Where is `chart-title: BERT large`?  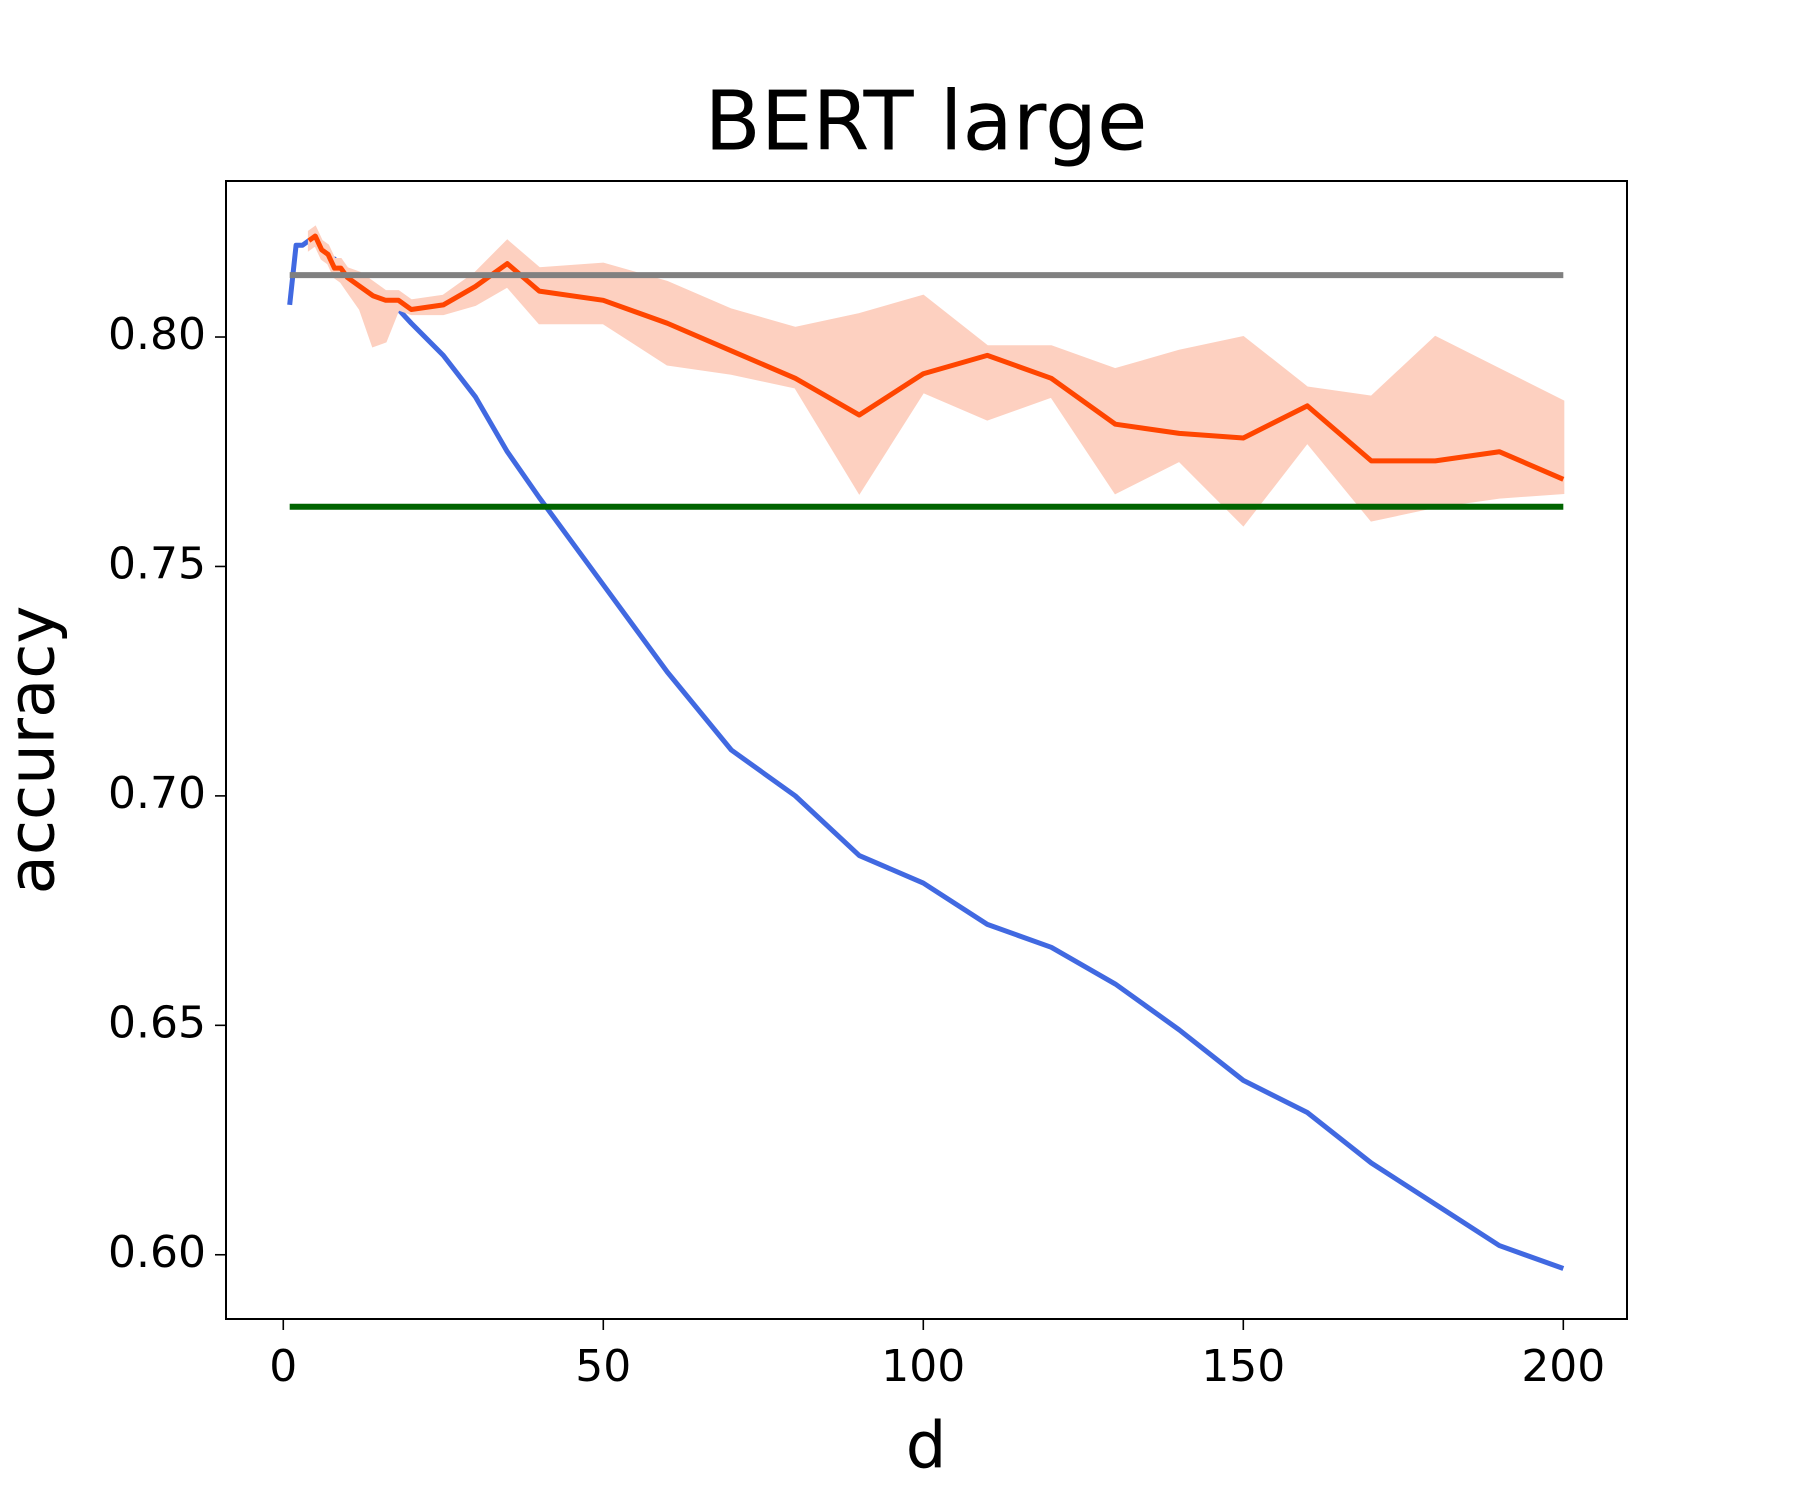
chart-title: BERT large is located at coordinates (925, 121).